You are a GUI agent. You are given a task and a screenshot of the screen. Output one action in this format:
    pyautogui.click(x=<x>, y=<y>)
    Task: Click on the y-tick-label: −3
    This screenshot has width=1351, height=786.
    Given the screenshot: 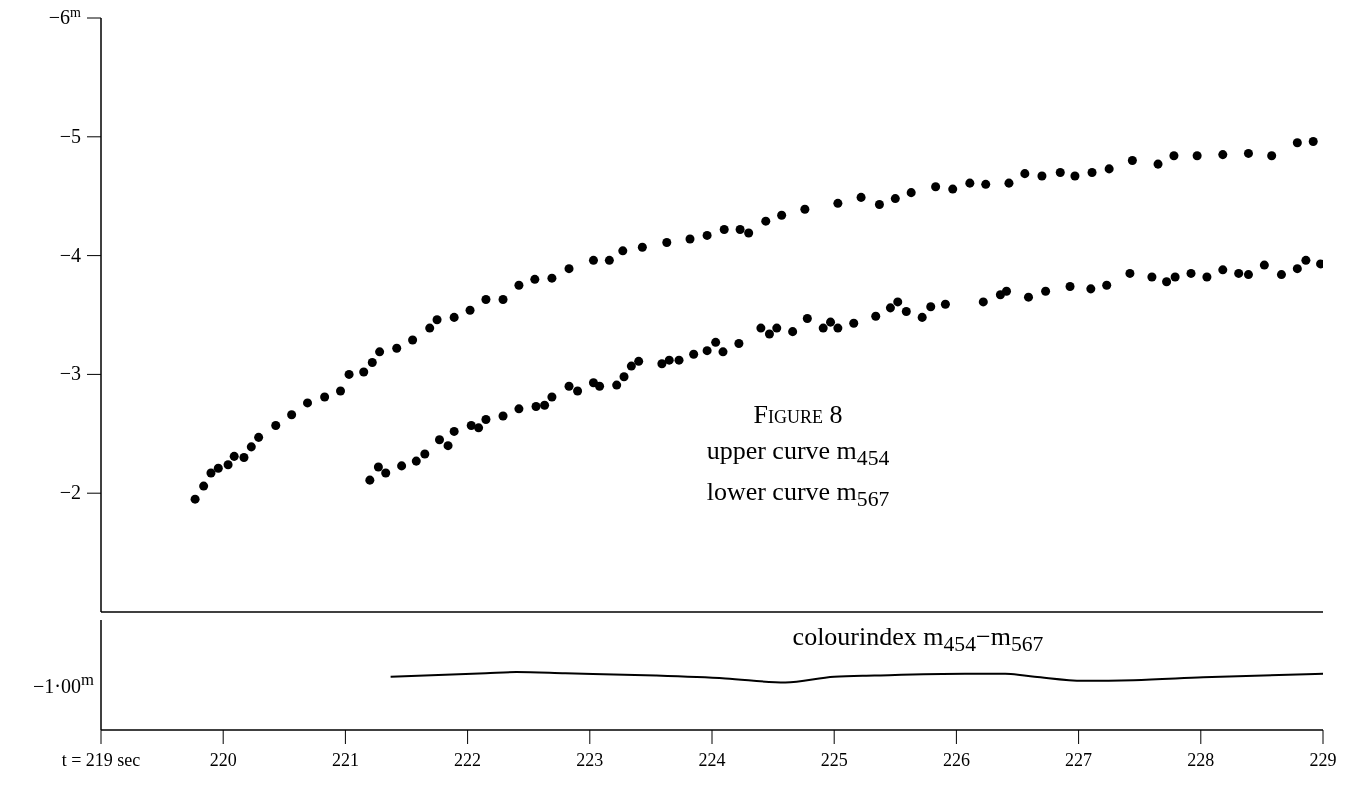 What is the action you would take?
    pyautogui.click(x=70, y=373)
    